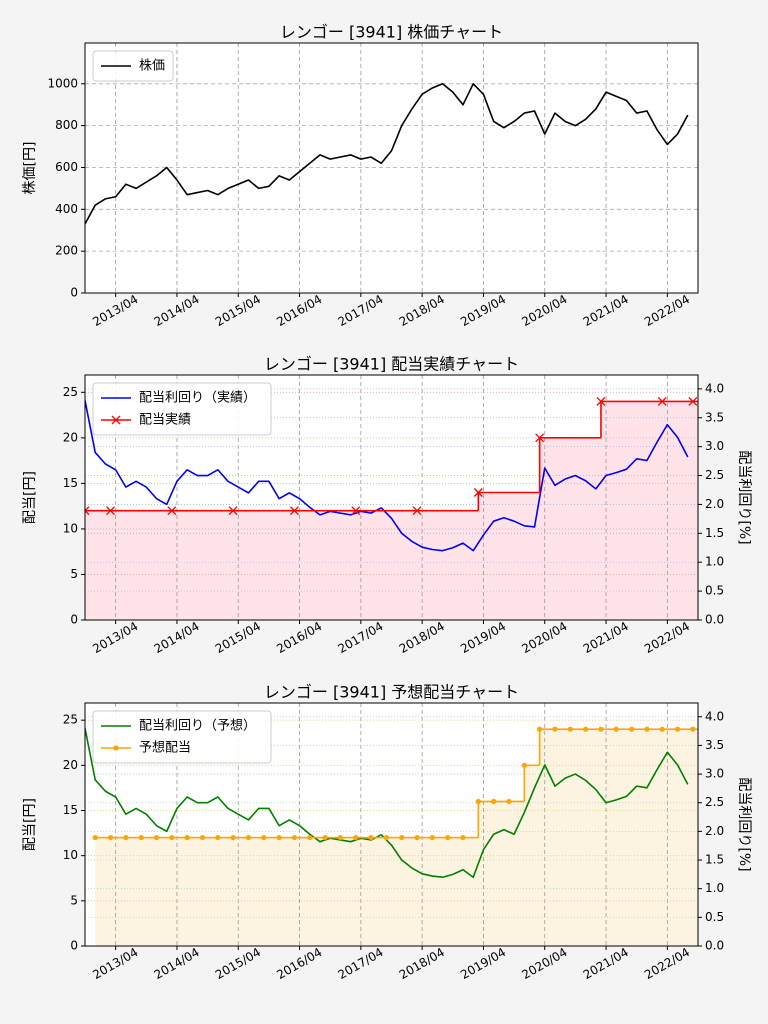 Image resolution: width=768 pixels, height=1024 pixels. What do you see at coordinates (70, 765) in the screenshot?
I see `y-tick-label: 20` at bounding box center [70, 765].